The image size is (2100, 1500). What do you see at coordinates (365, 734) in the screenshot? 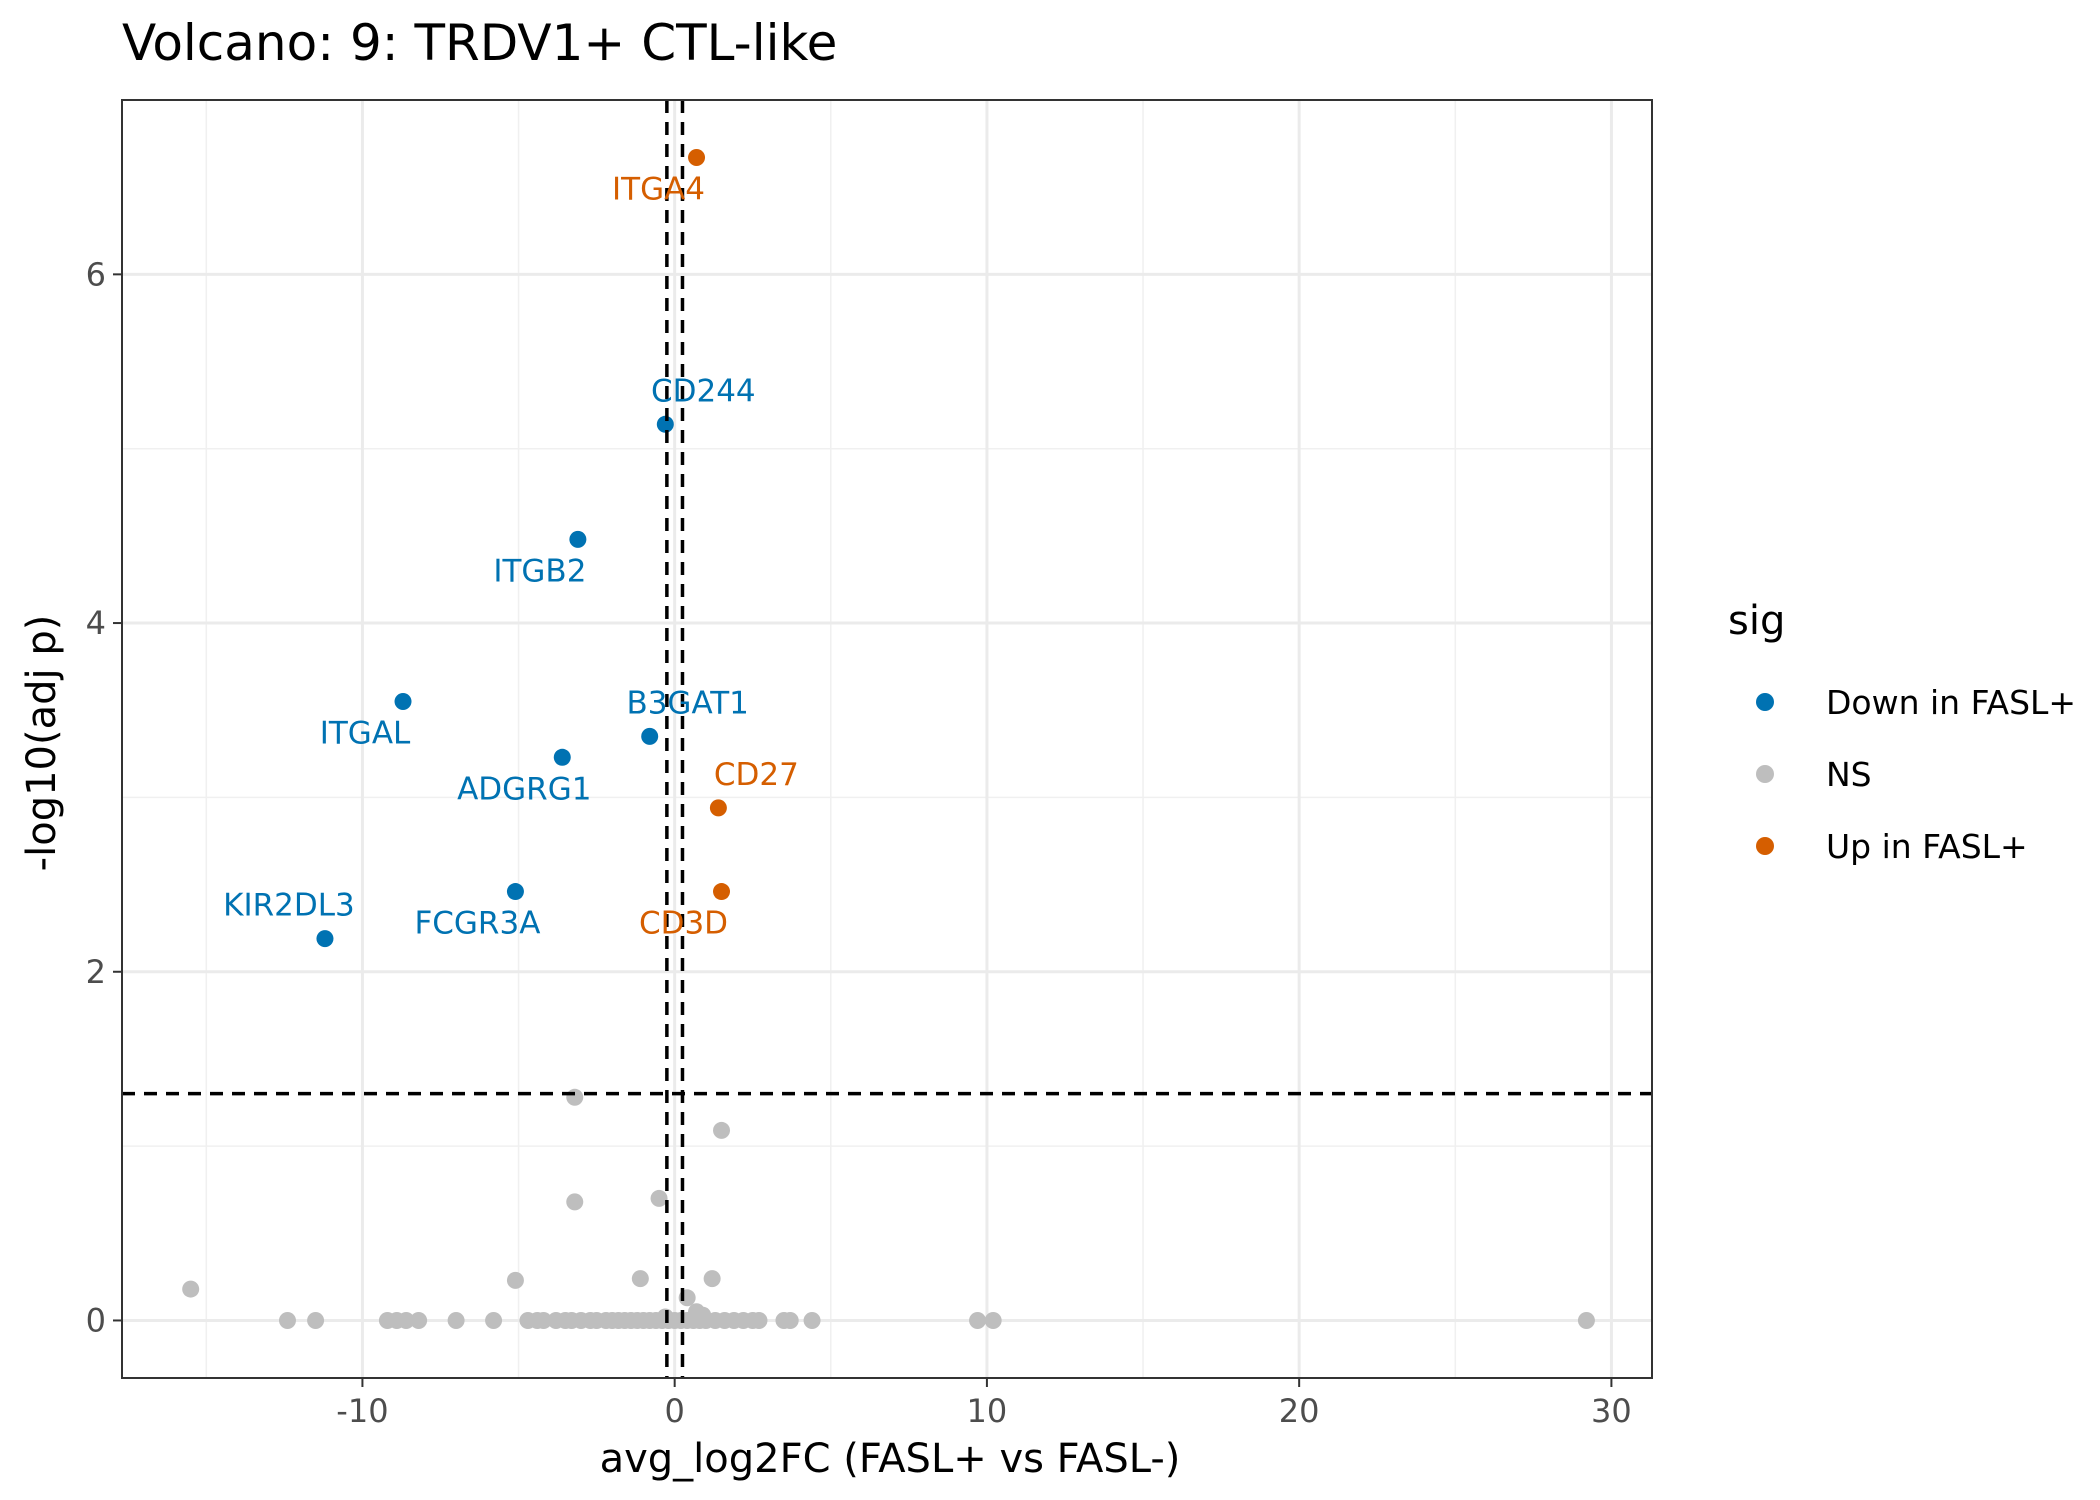
I see `gene-label: ITGAL` at bounding box center [365, 734].